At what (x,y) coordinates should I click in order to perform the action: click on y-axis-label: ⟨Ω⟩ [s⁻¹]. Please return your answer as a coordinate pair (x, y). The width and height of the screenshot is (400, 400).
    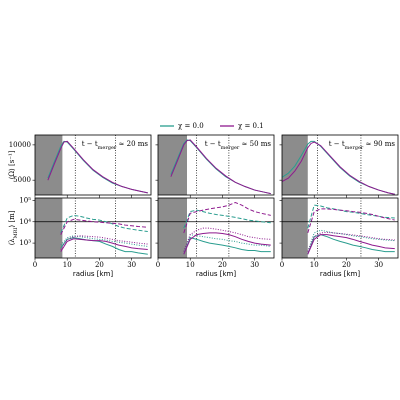
    Looking at the image, I should click on (12, 164).